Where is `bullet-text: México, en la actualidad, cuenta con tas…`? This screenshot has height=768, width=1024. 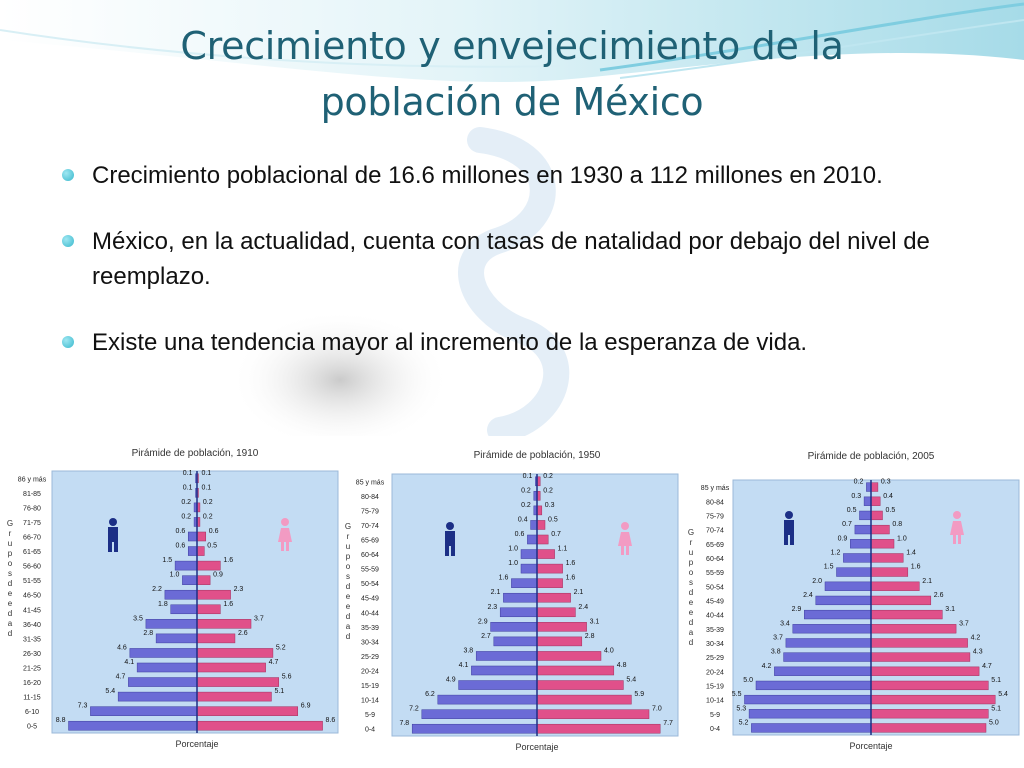
bullet-text: México, en la actualidad, cuenta con tas… is located at coordinates (511, 259).